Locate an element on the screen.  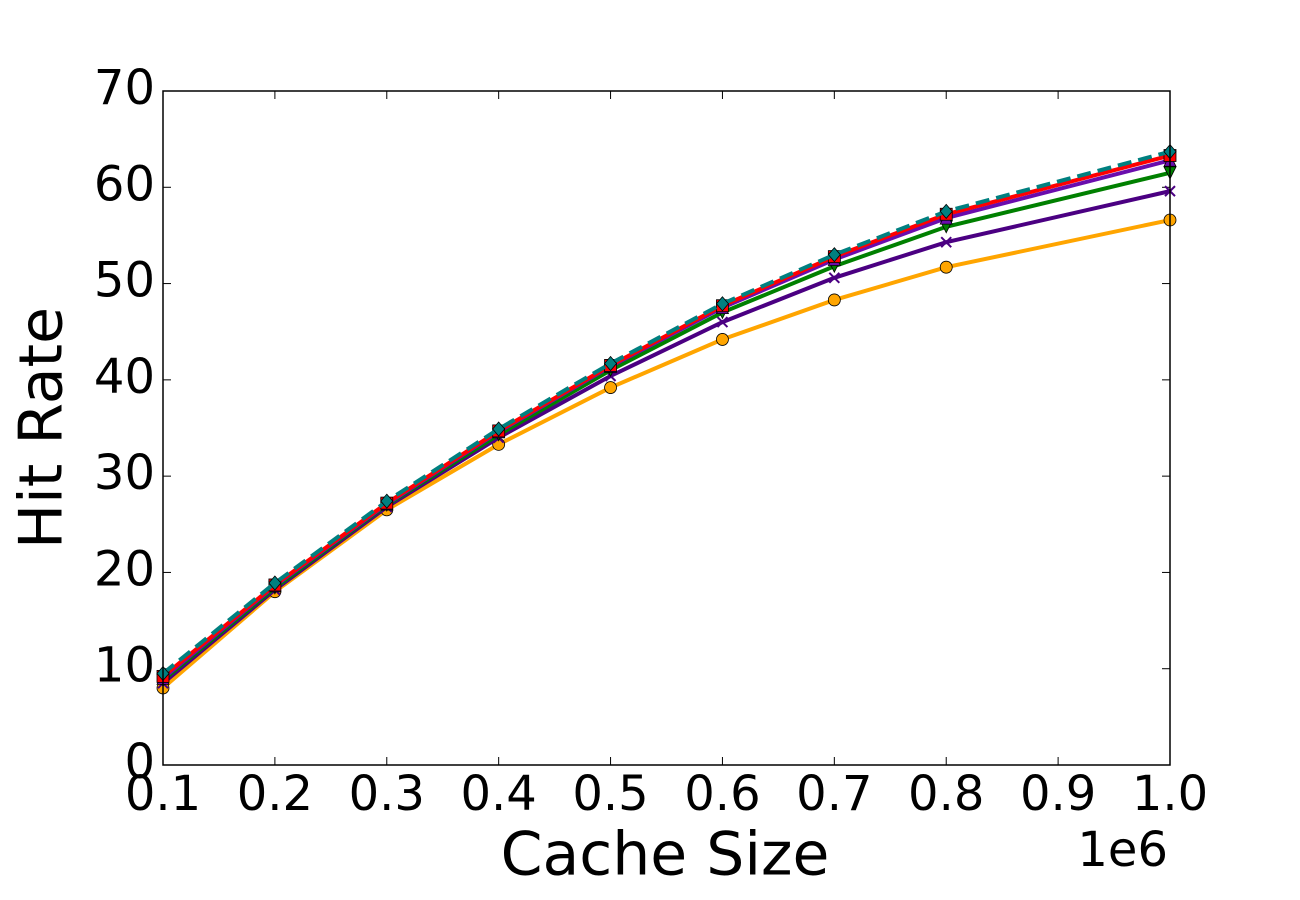
x-tick-label: 0.6 is located at coordinates (722, 794).